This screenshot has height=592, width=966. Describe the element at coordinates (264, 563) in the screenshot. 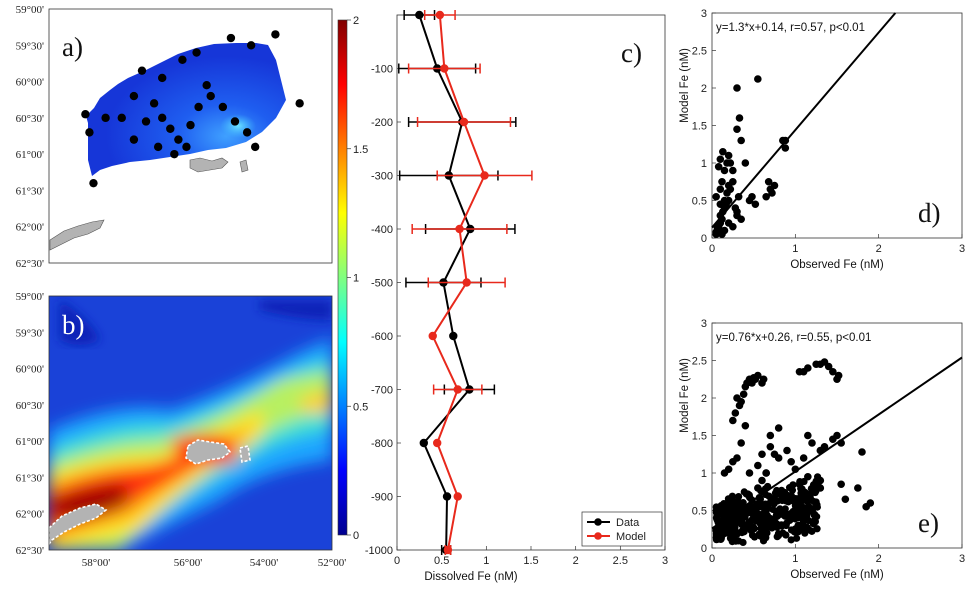

I see `lon-tick-b: 54°00'` at that location.